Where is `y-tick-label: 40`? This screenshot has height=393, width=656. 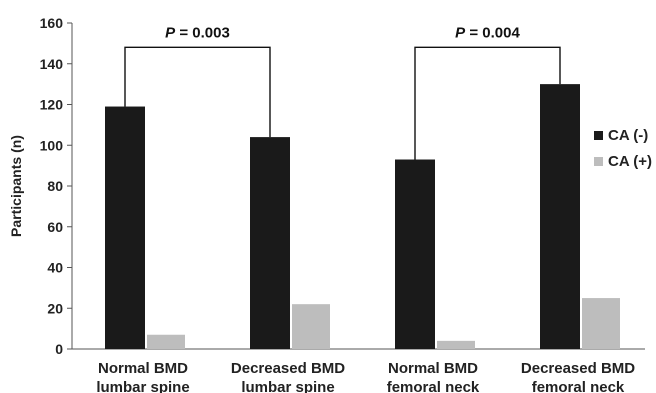
y-tick-label: 40 is located at coordinates (55, 268).